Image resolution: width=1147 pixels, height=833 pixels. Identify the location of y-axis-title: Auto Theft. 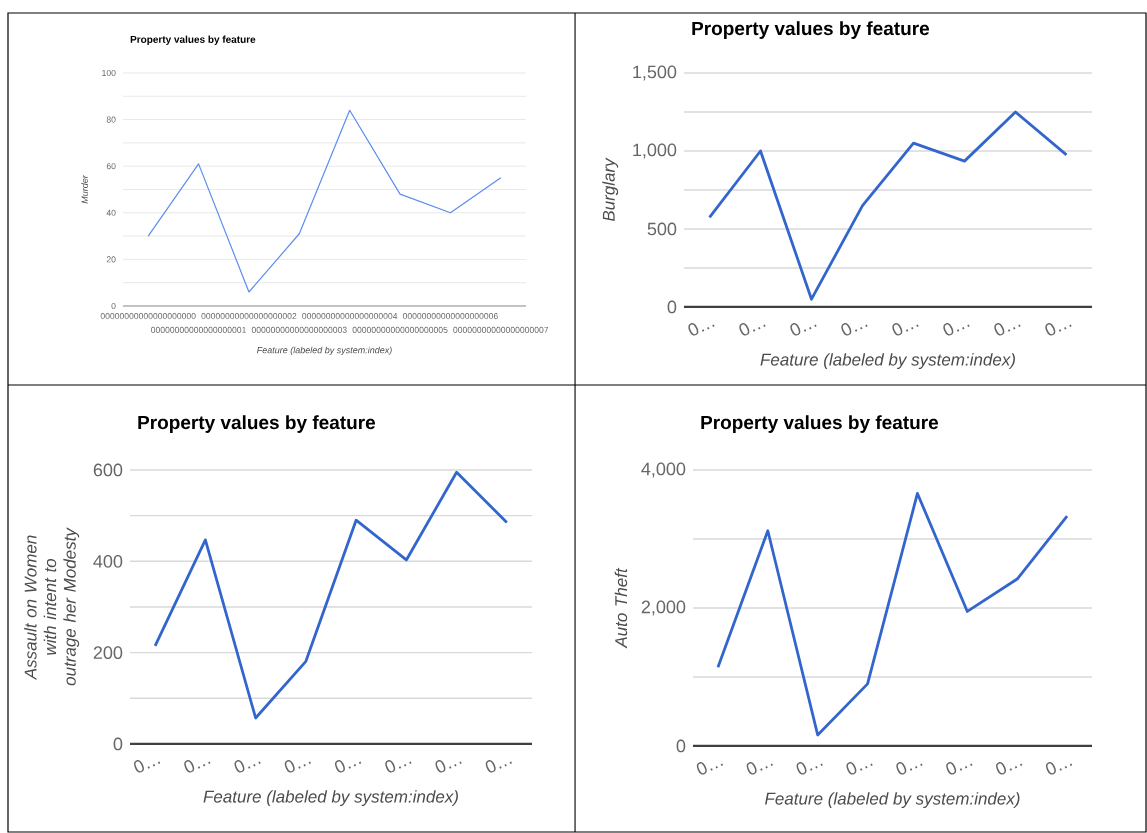
(621, 608).